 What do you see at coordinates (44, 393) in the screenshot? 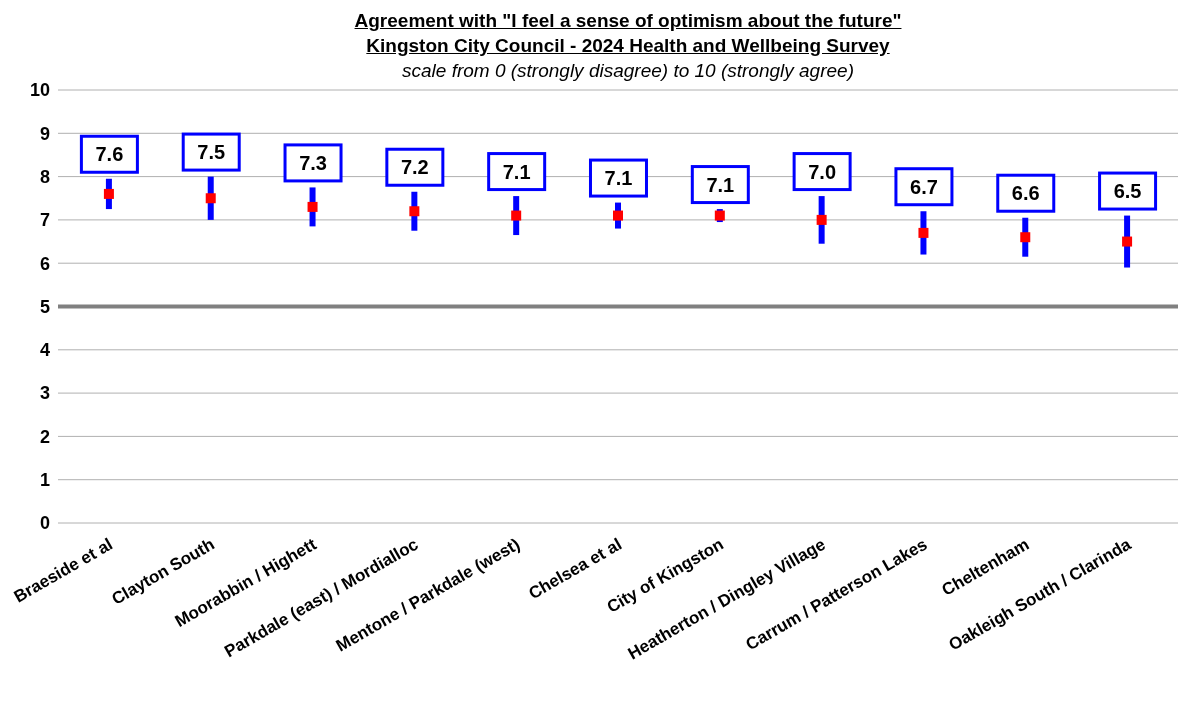
I see `y-tick-label: 3` at bounding box center [44, 393].